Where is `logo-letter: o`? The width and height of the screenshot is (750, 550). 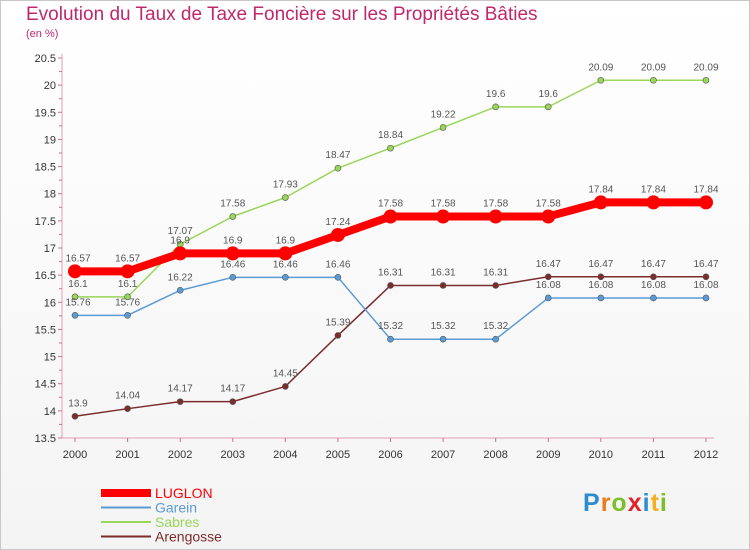
logo-letter: o is located at coordinates (619, 503).